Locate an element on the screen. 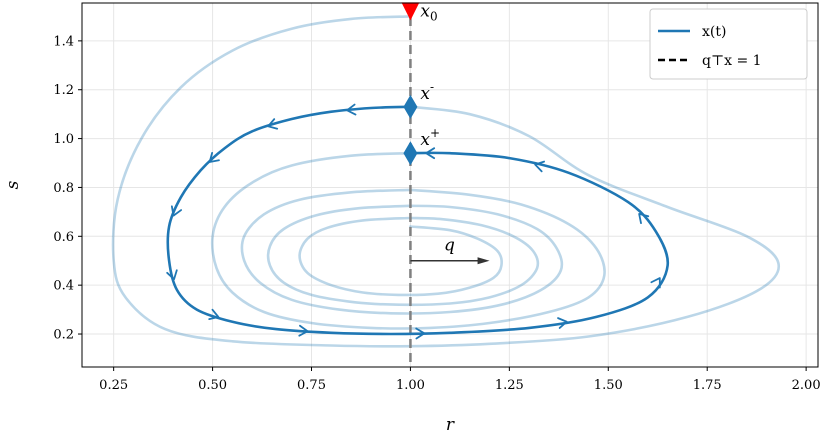  x-tick-label: 1.75 is located at coordinates (707, 385).